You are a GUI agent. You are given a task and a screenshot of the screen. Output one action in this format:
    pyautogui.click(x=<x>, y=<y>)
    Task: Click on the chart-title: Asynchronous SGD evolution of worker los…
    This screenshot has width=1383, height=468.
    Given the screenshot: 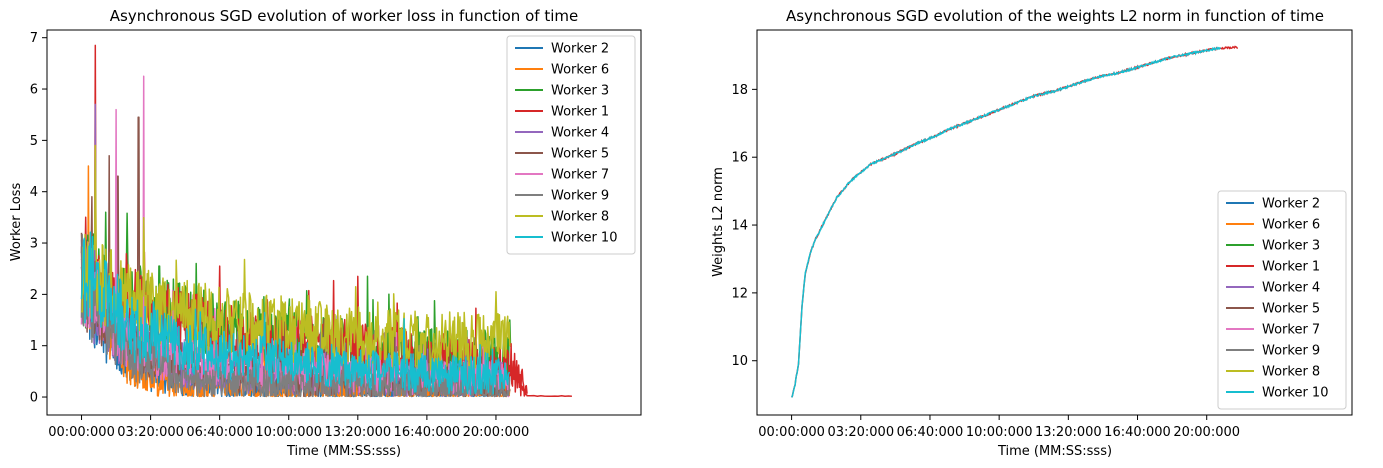 What is the action you would take?
    pyautogui.click(x=344, y=16)
    